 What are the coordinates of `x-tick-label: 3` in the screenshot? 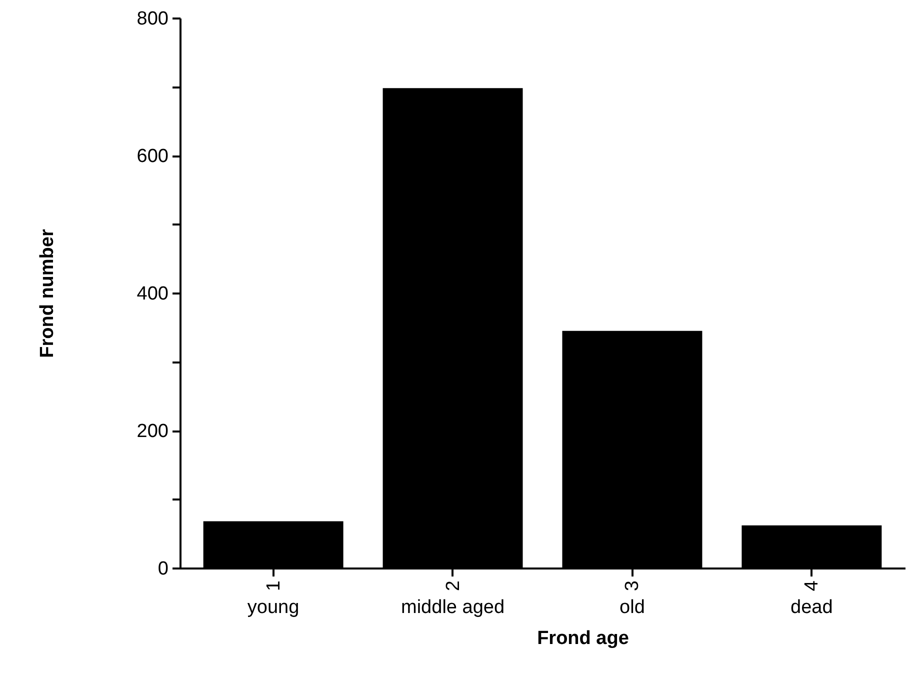 It's located at (633, 586).